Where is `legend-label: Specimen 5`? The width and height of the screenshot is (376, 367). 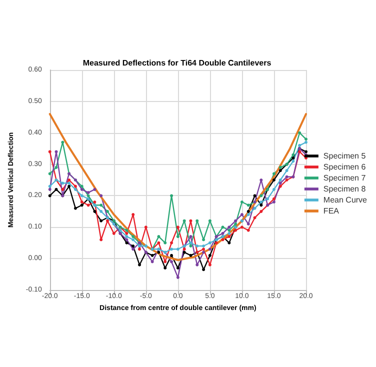
legend-label: Specimen 5 is located at coordinates (344, 156).